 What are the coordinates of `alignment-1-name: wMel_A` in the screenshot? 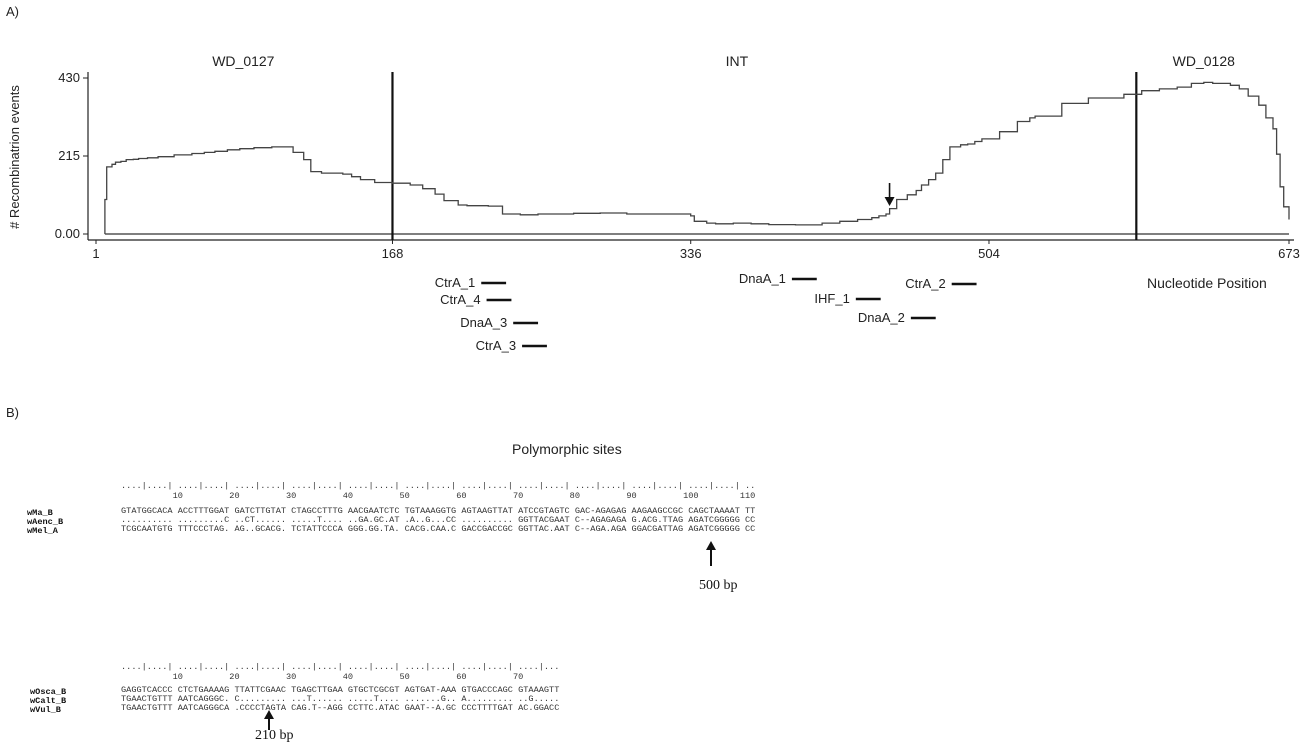 It's located at (42, 531).